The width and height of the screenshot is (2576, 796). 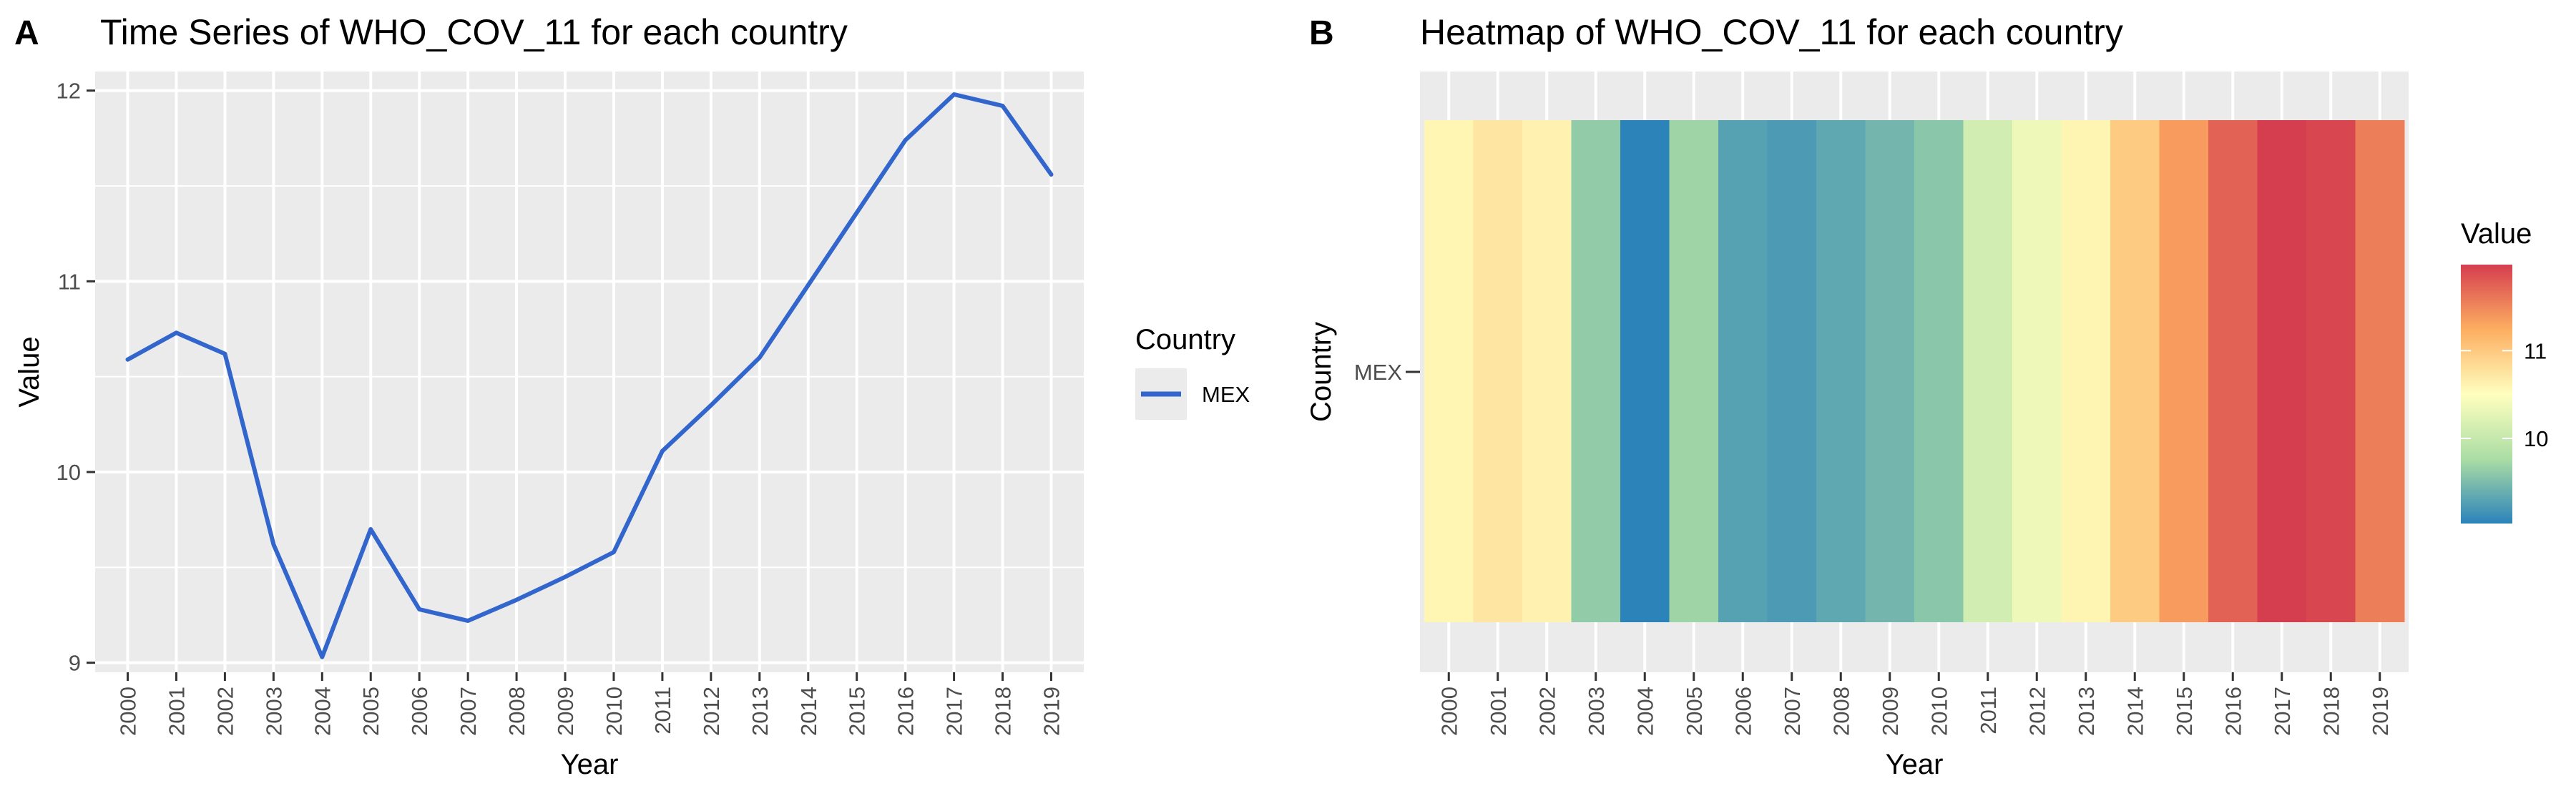 I want to click on legend-b-ticks: 11 10, so click(x=2505, y=395).